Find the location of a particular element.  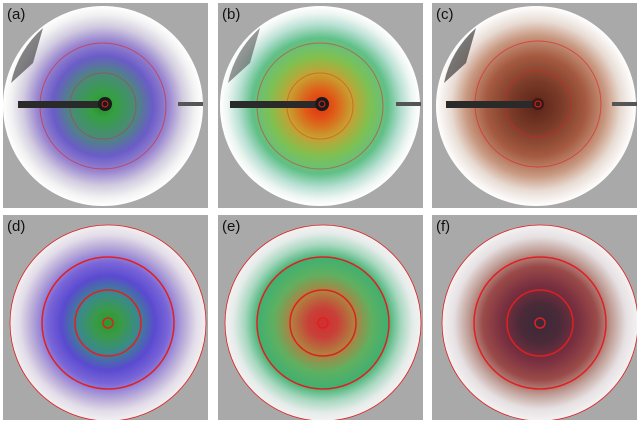

panel-e-image is located at coordinates (323, 322).